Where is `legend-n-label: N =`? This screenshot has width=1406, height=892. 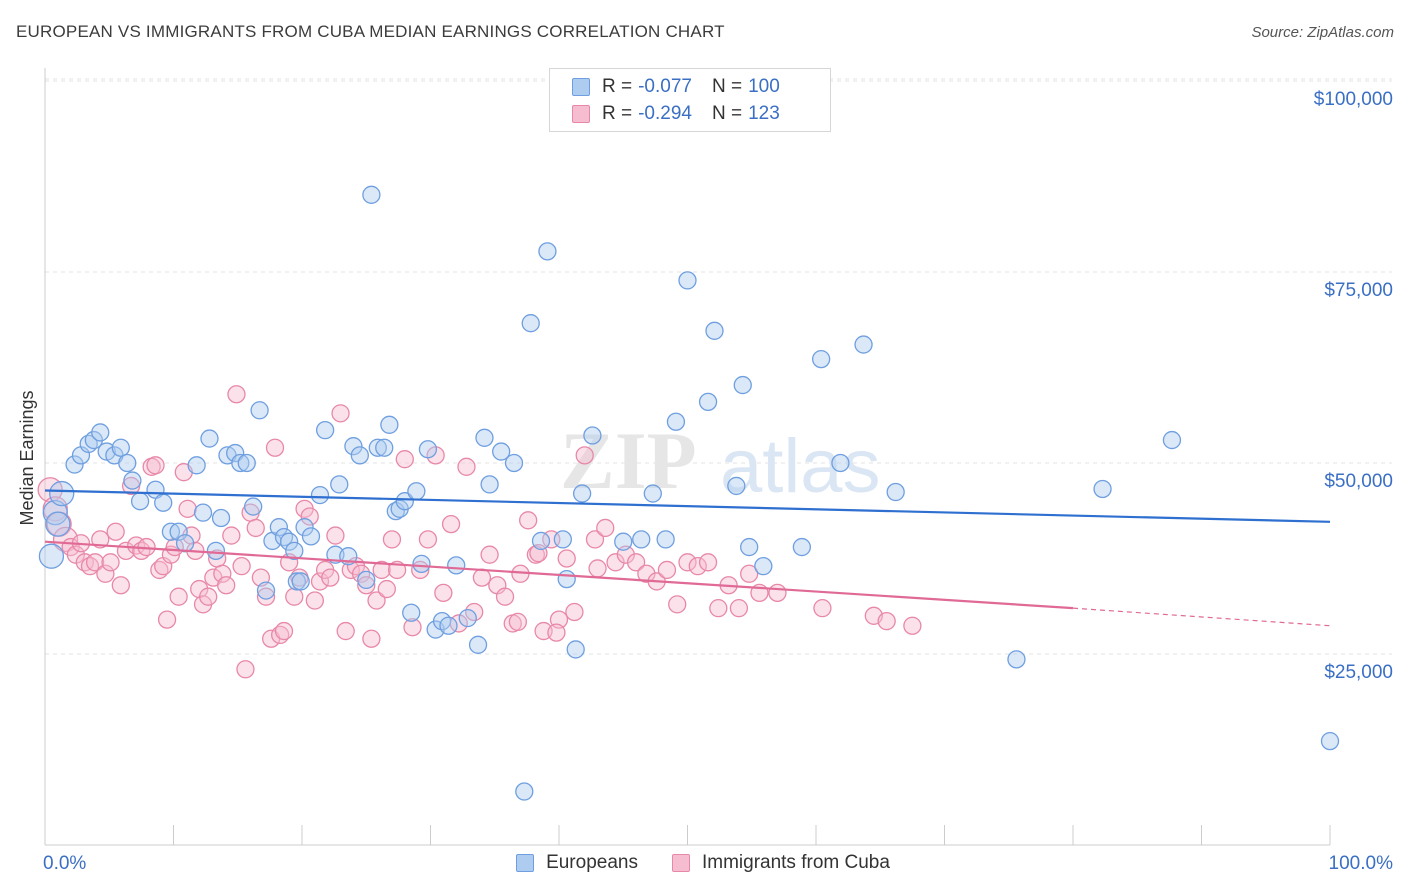
legend-n-label: N = is located at coordinates (727, 86).